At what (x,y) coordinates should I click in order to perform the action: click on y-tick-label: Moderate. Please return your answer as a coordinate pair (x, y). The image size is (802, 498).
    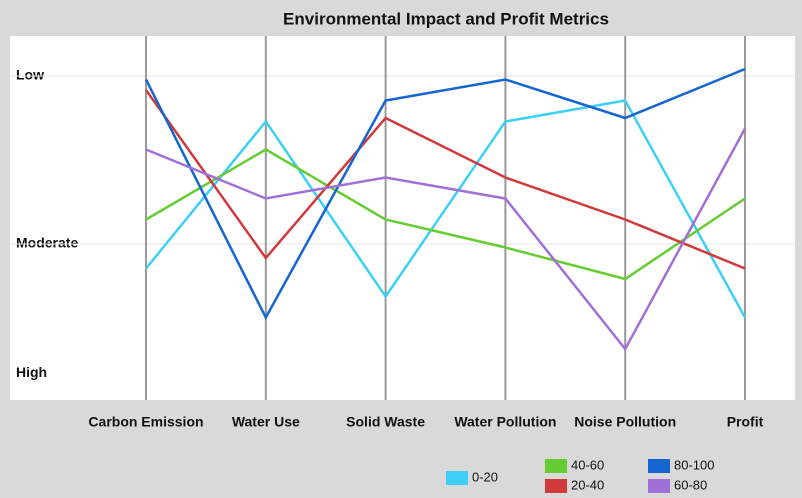
    Looking at the image, I should click on (47, 243).